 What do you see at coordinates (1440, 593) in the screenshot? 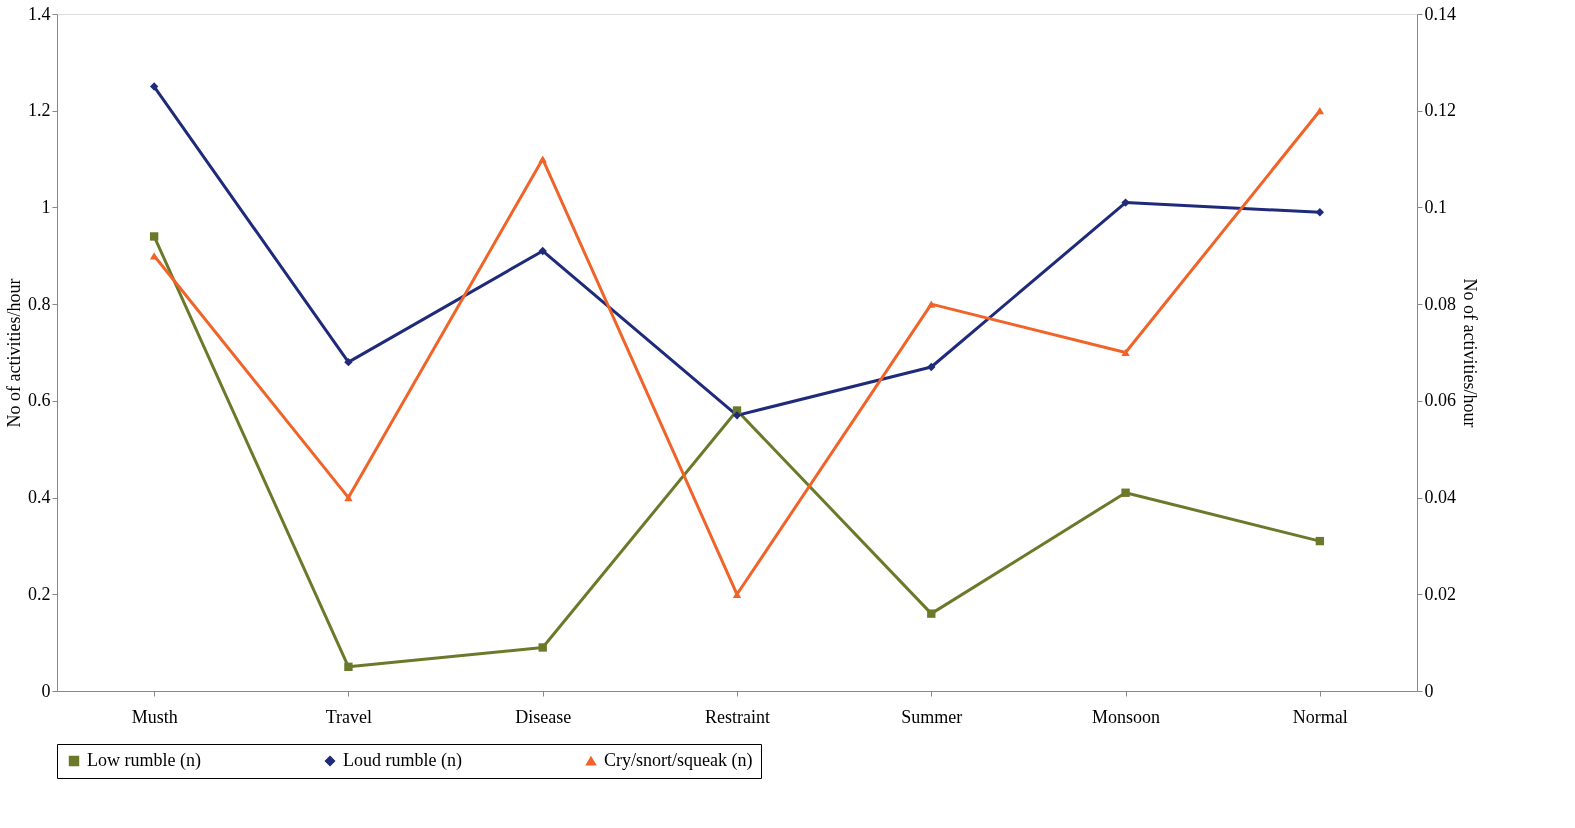
I see `y2-tick-label: 0.02` at bounding box center [1440, 593].